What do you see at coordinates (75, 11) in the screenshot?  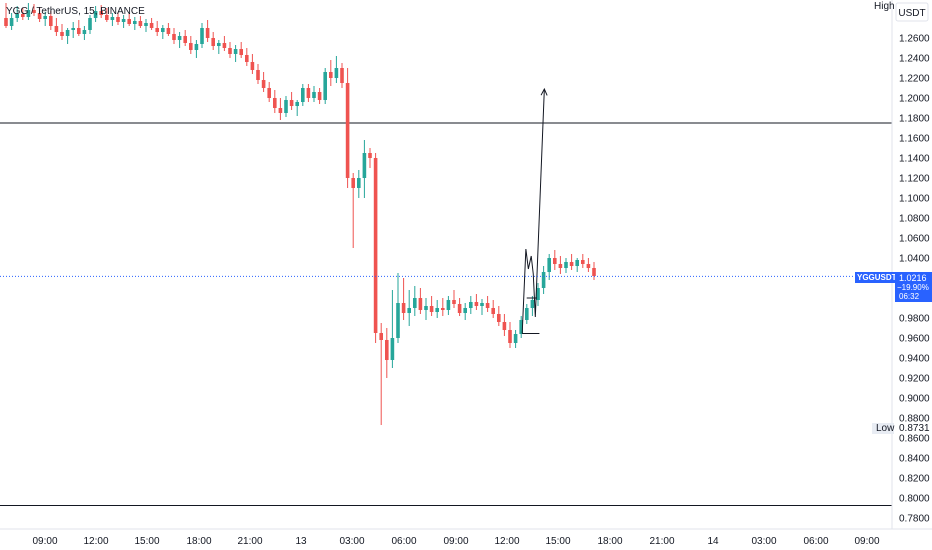 I see `symbol-title: YGG / TetherUS, 15, BINANCE` at bounding box center [75, 11].